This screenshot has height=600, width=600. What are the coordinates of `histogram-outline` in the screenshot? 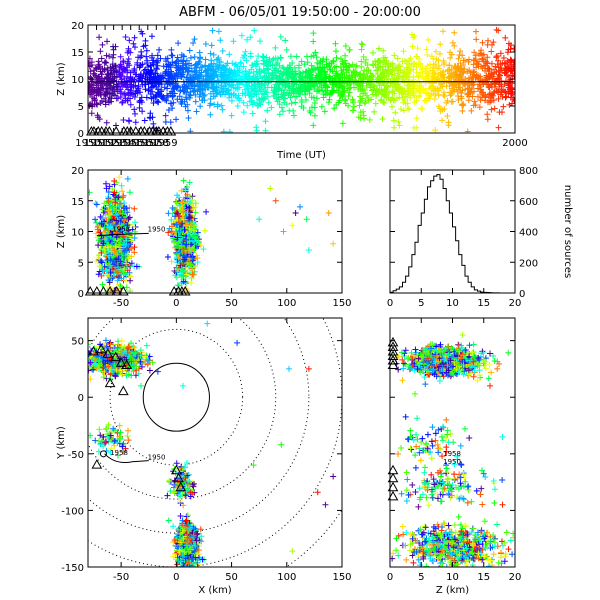 It's located at (446, 234).